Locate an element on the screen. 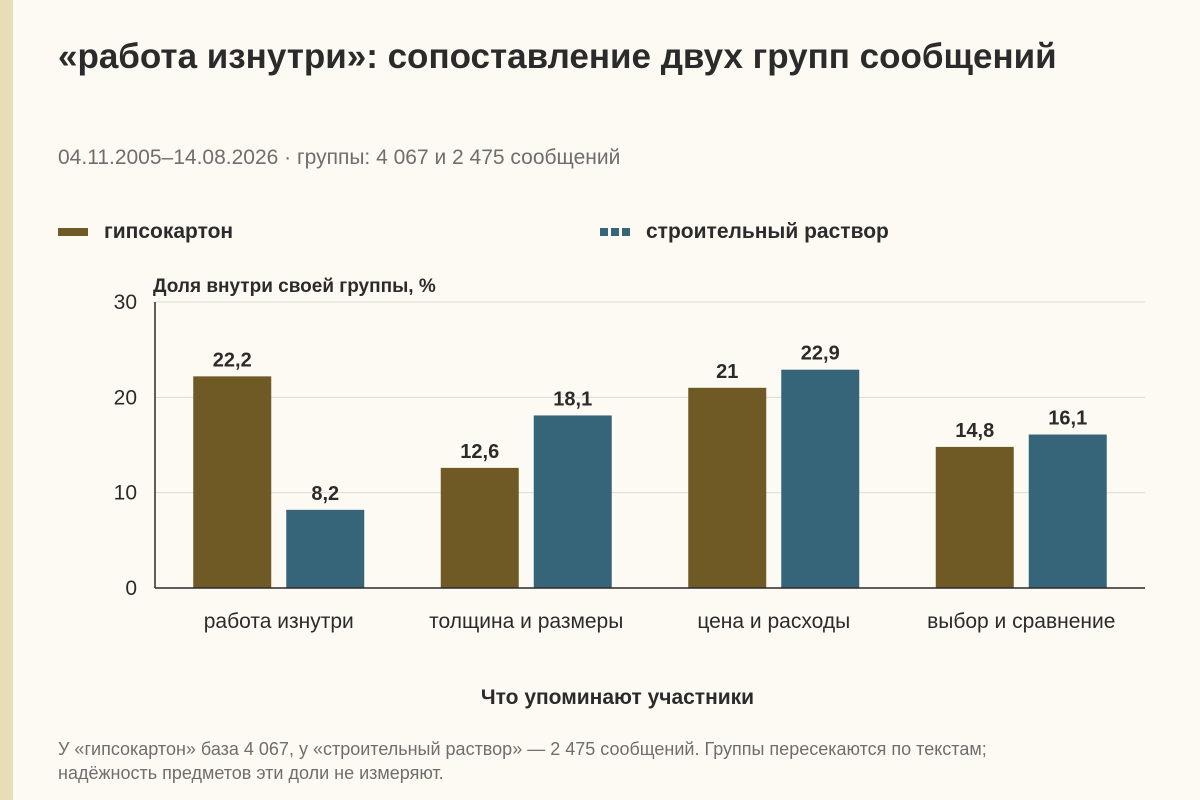 This screenshot has height=800, width=1200. legend-item-gypsum: гипсокартон is located at coordinates (145, 232).